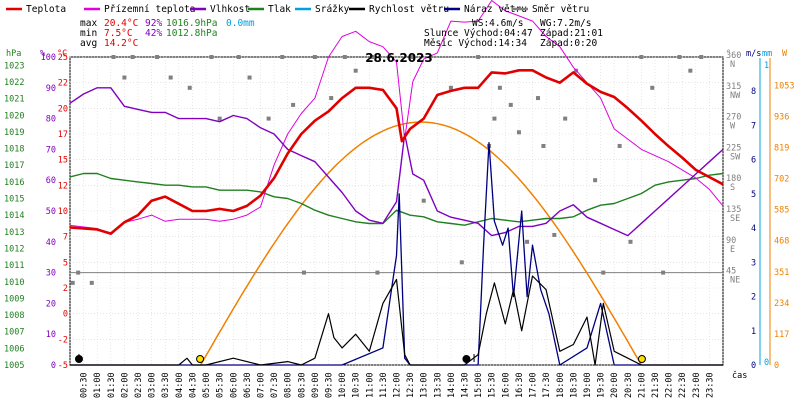 Image resolution: width=800 pixels, height=400 pixels. I want to click on tick-w: 0, so click(776, 366).